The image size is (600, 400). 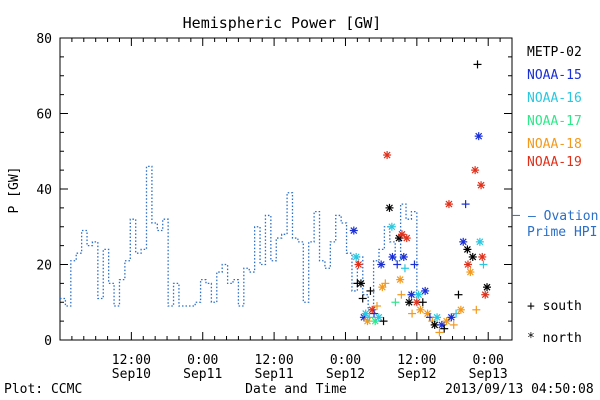 I want to click on chart-title: Hemispheric Power [GW], so click(x=282, y=23).